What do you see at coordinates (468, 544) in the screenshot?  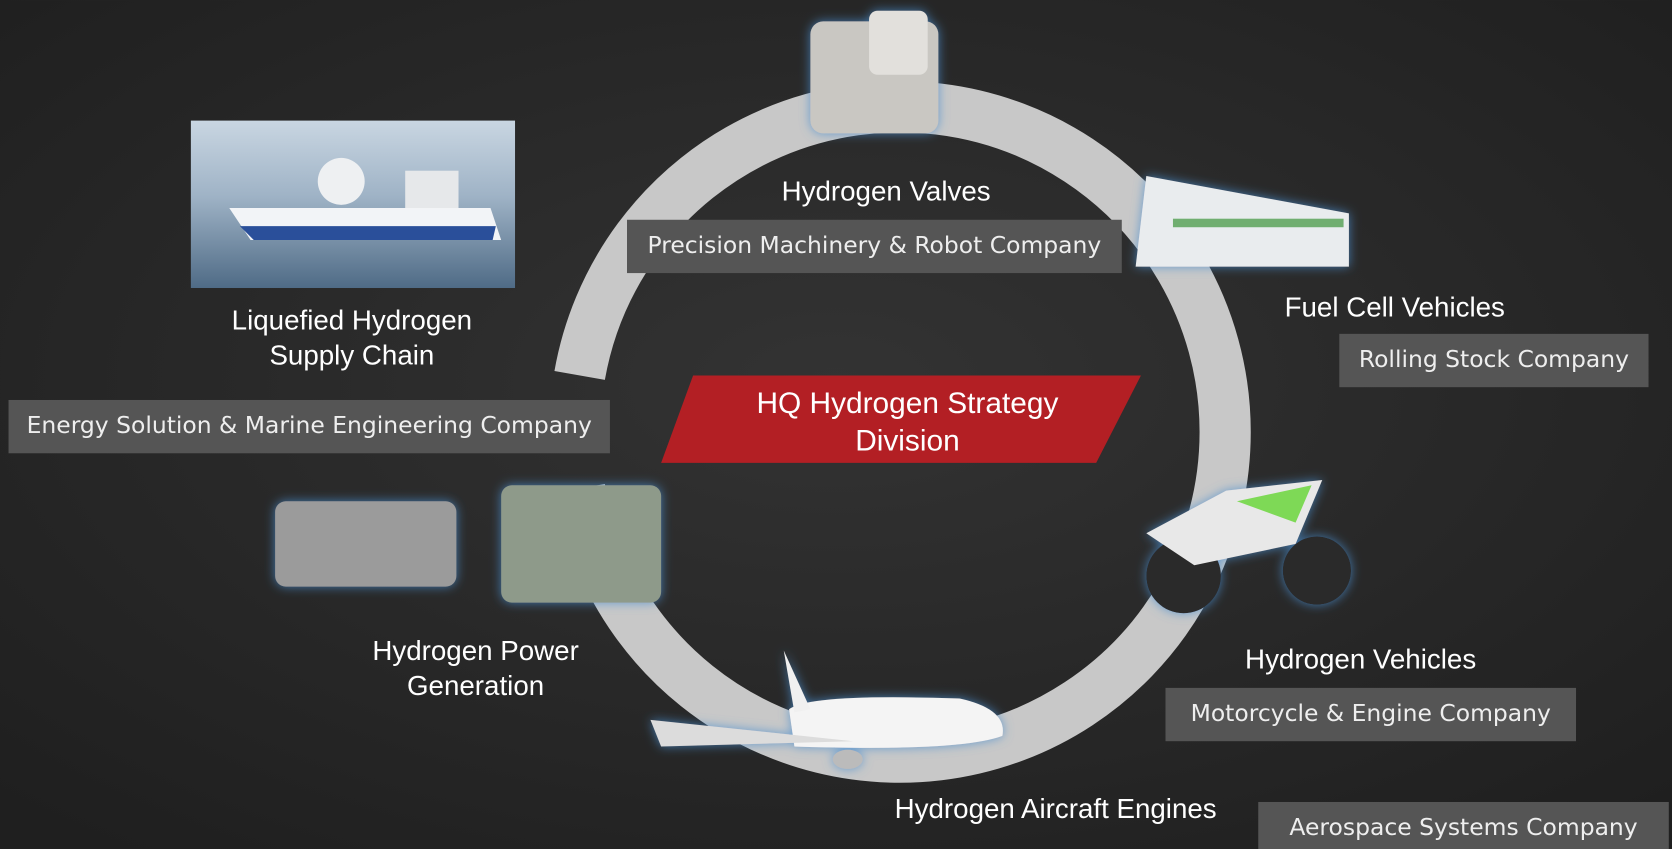 I see `engine-images` at bounding box center [468, 544].